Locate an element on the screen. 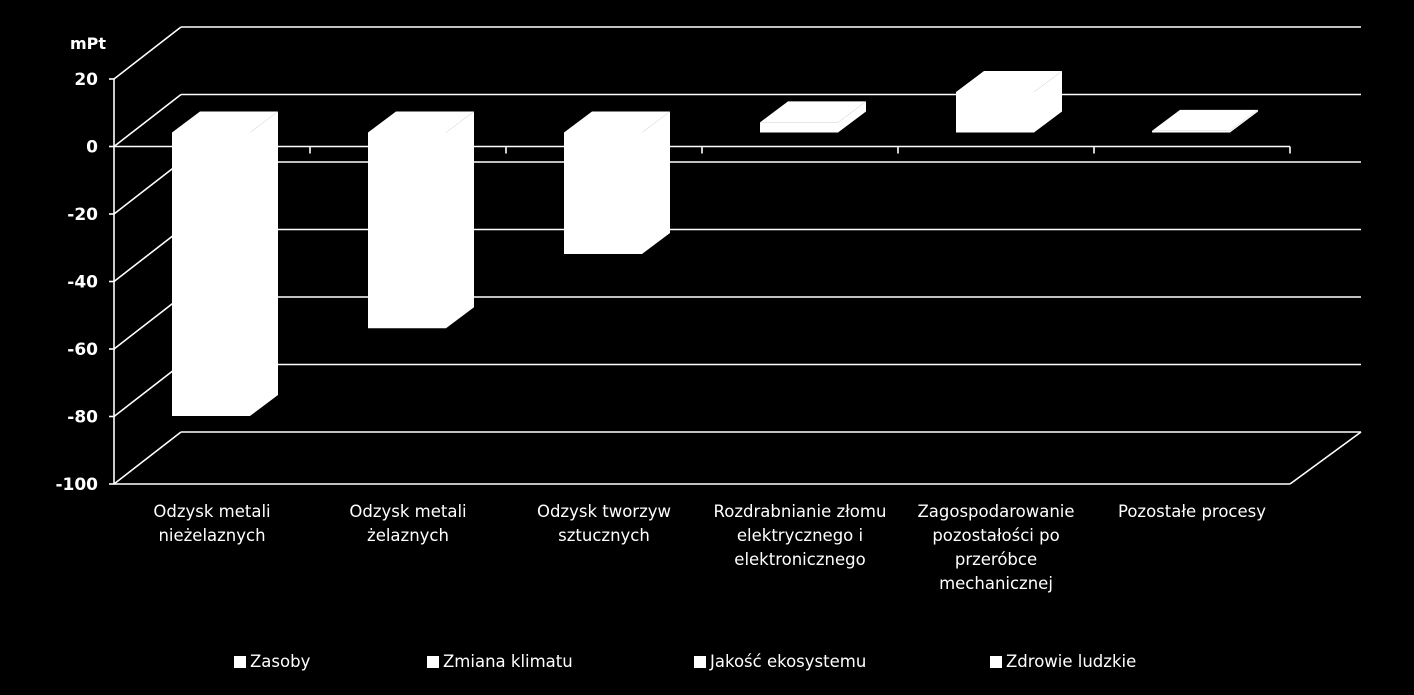 The width and height of the screenshot is (1414, 695). legend-item-jakosc-ekosystemu: Jakość ekosystemu is located at coordinates (780, 661).